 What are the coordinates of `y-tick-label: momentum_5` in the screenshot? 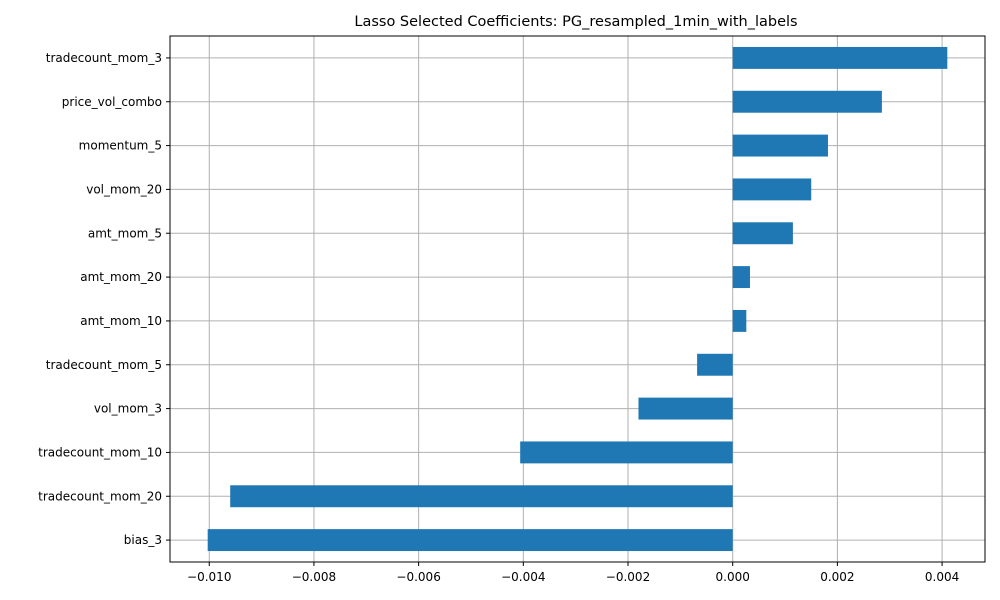 It's located at (120, 146).